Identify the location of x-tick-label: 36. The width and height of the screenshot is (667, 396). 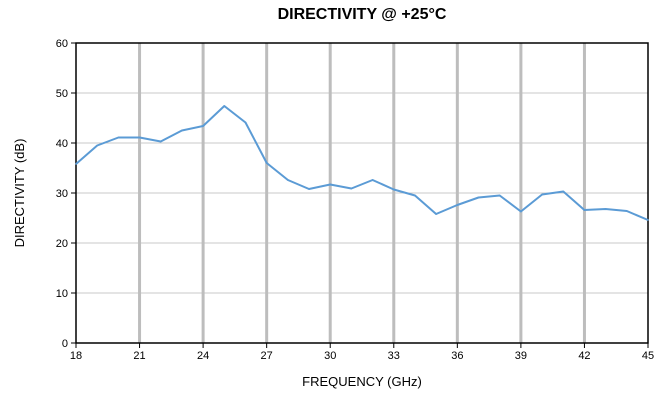
(457, 356).